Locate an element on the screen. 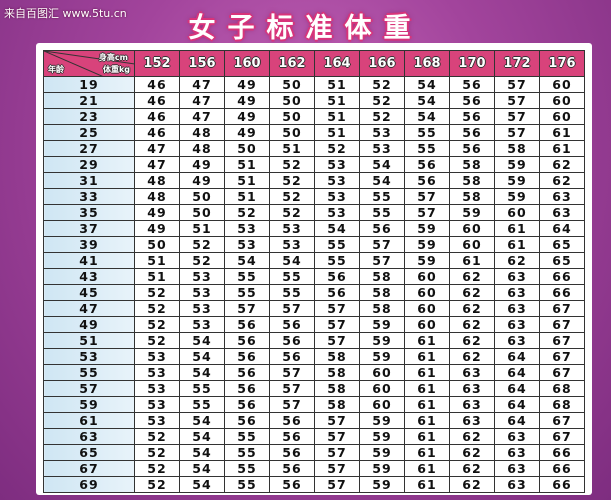 This screenshot has height=500, width=611. table-row: 39 50 52 53 53 55 57 59 60 61 65 is located at coordinates (314, 244).